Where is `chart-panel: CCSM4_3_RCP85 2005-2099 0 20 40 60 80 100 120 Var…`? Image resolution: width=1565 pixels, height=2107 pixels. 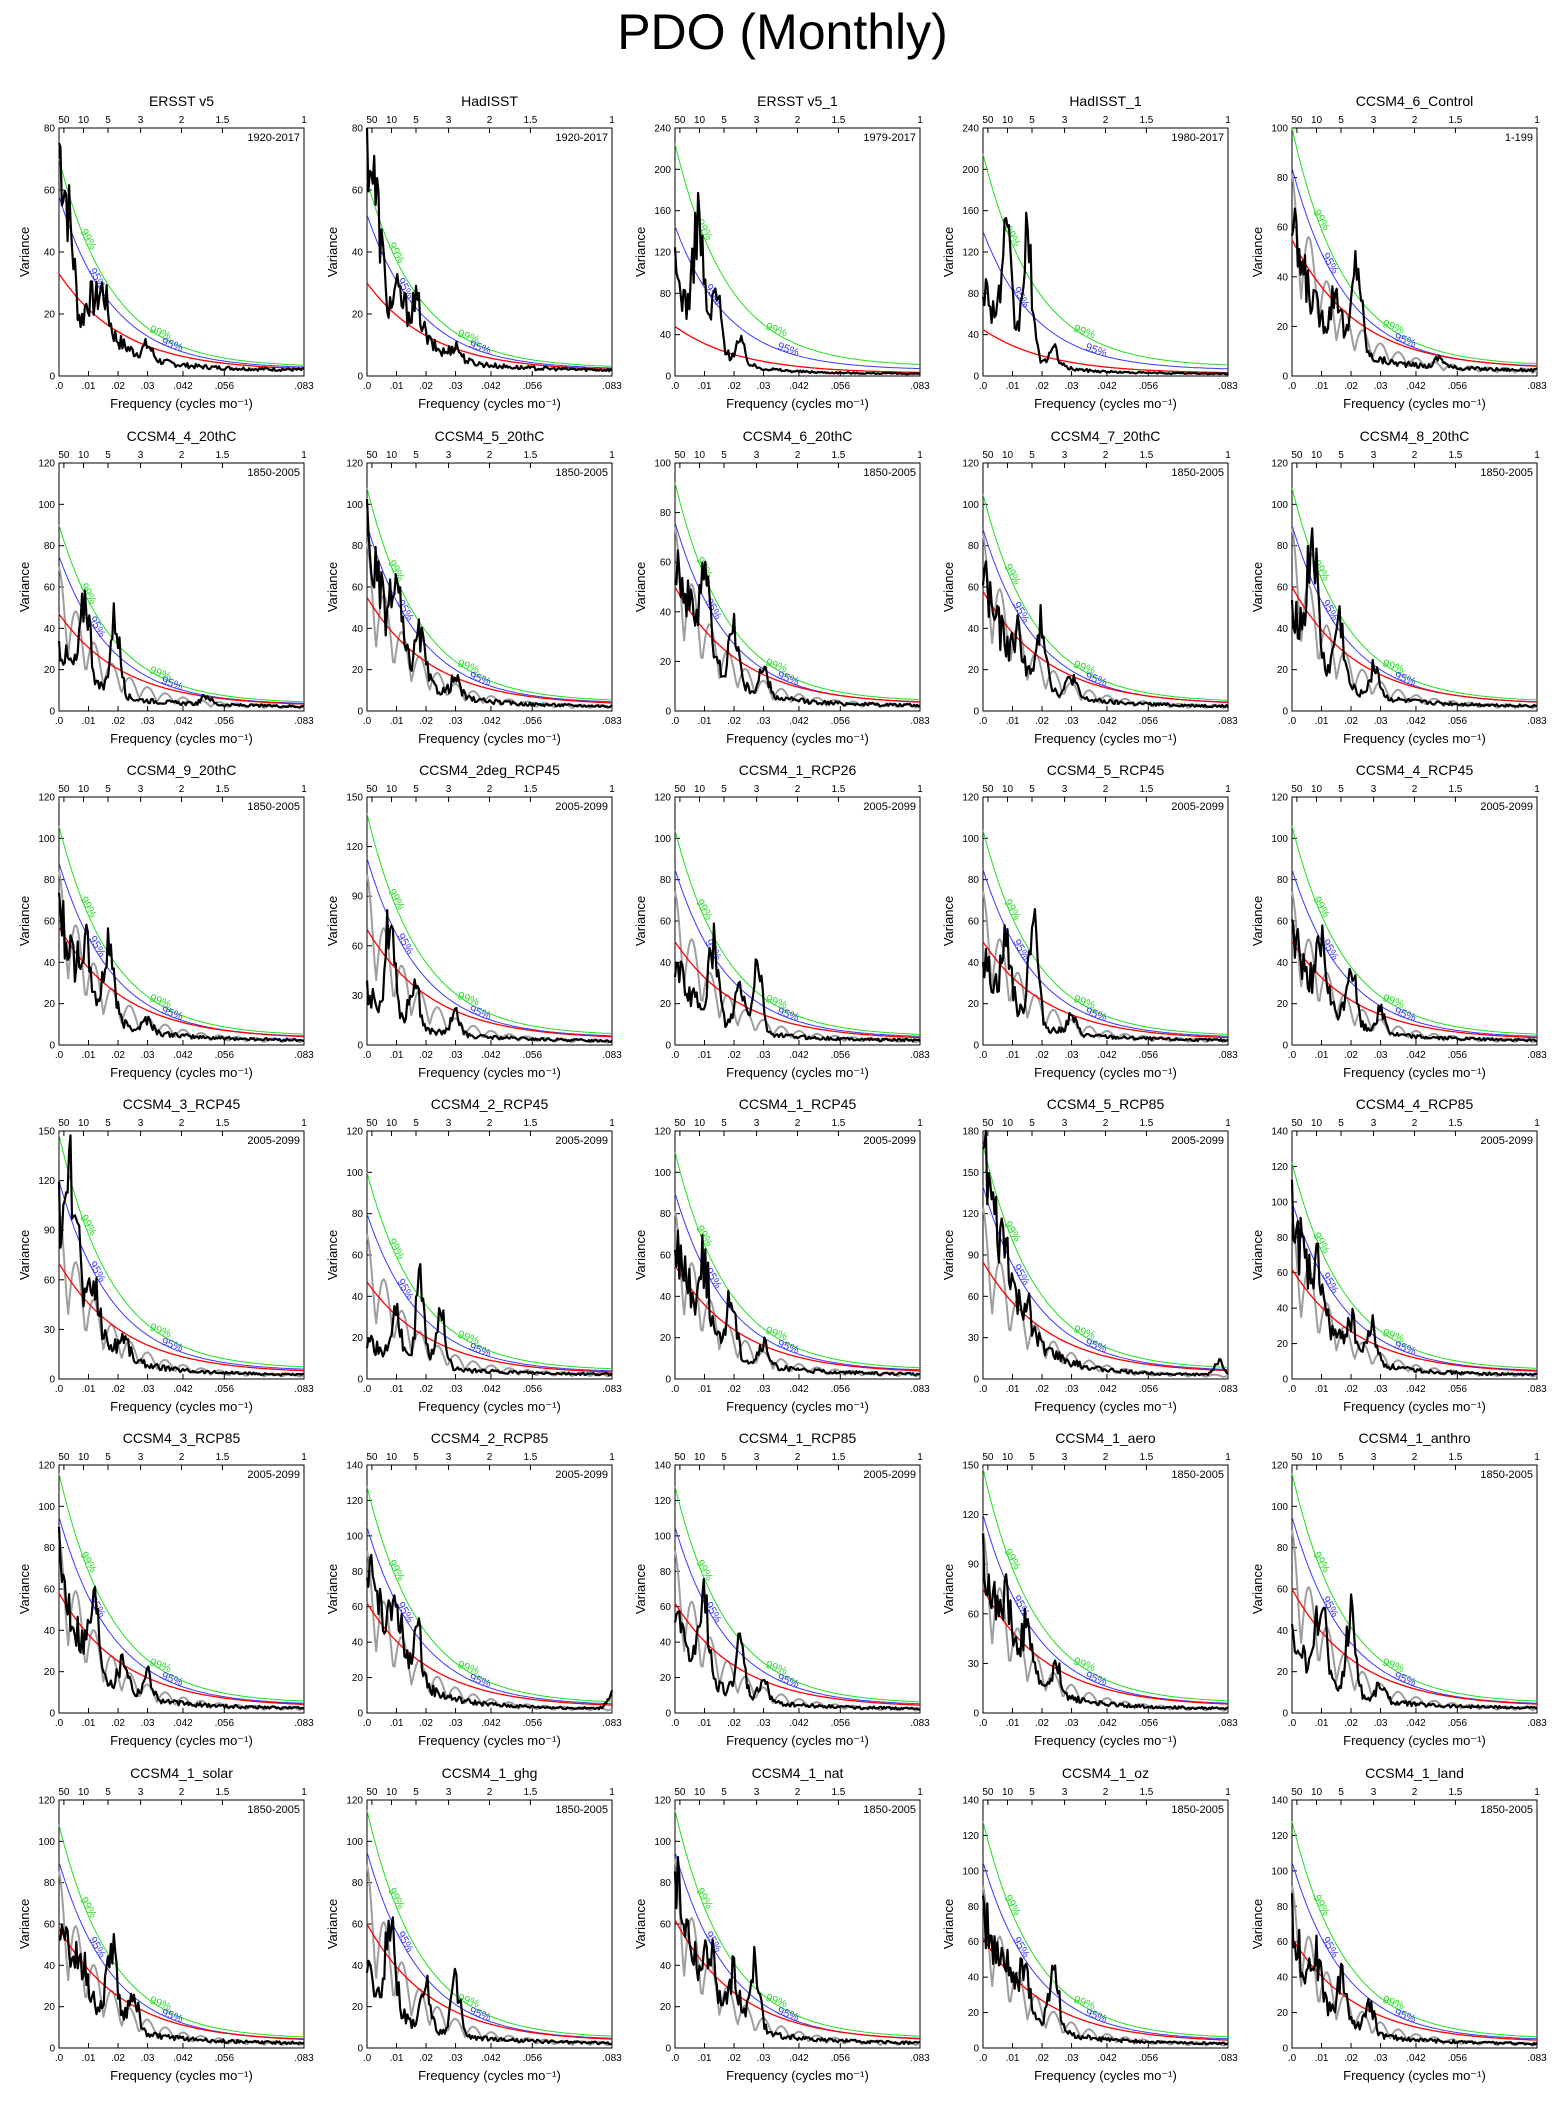 chart-panel: CCSM4_3_RCP85 2005-2099 0 20 40 60 80 100 120 Var… is located at coordinates (165, 1589).